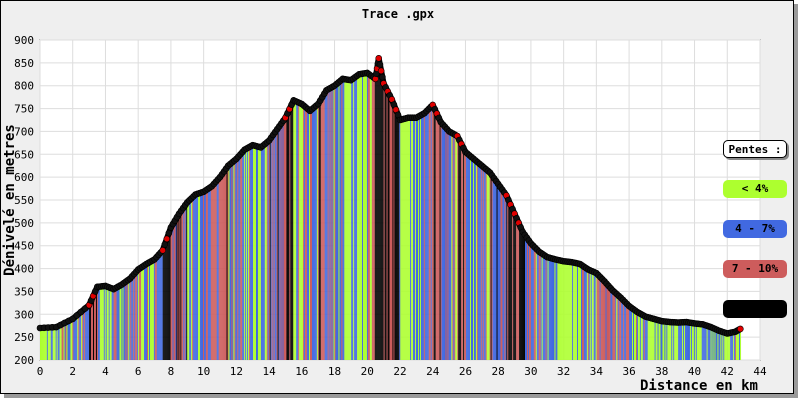 This screenshot has width=800, height=400. Describe the element at coordinates (24, 337) in the screenshot. I see `y-tick-label: 250` at that location.